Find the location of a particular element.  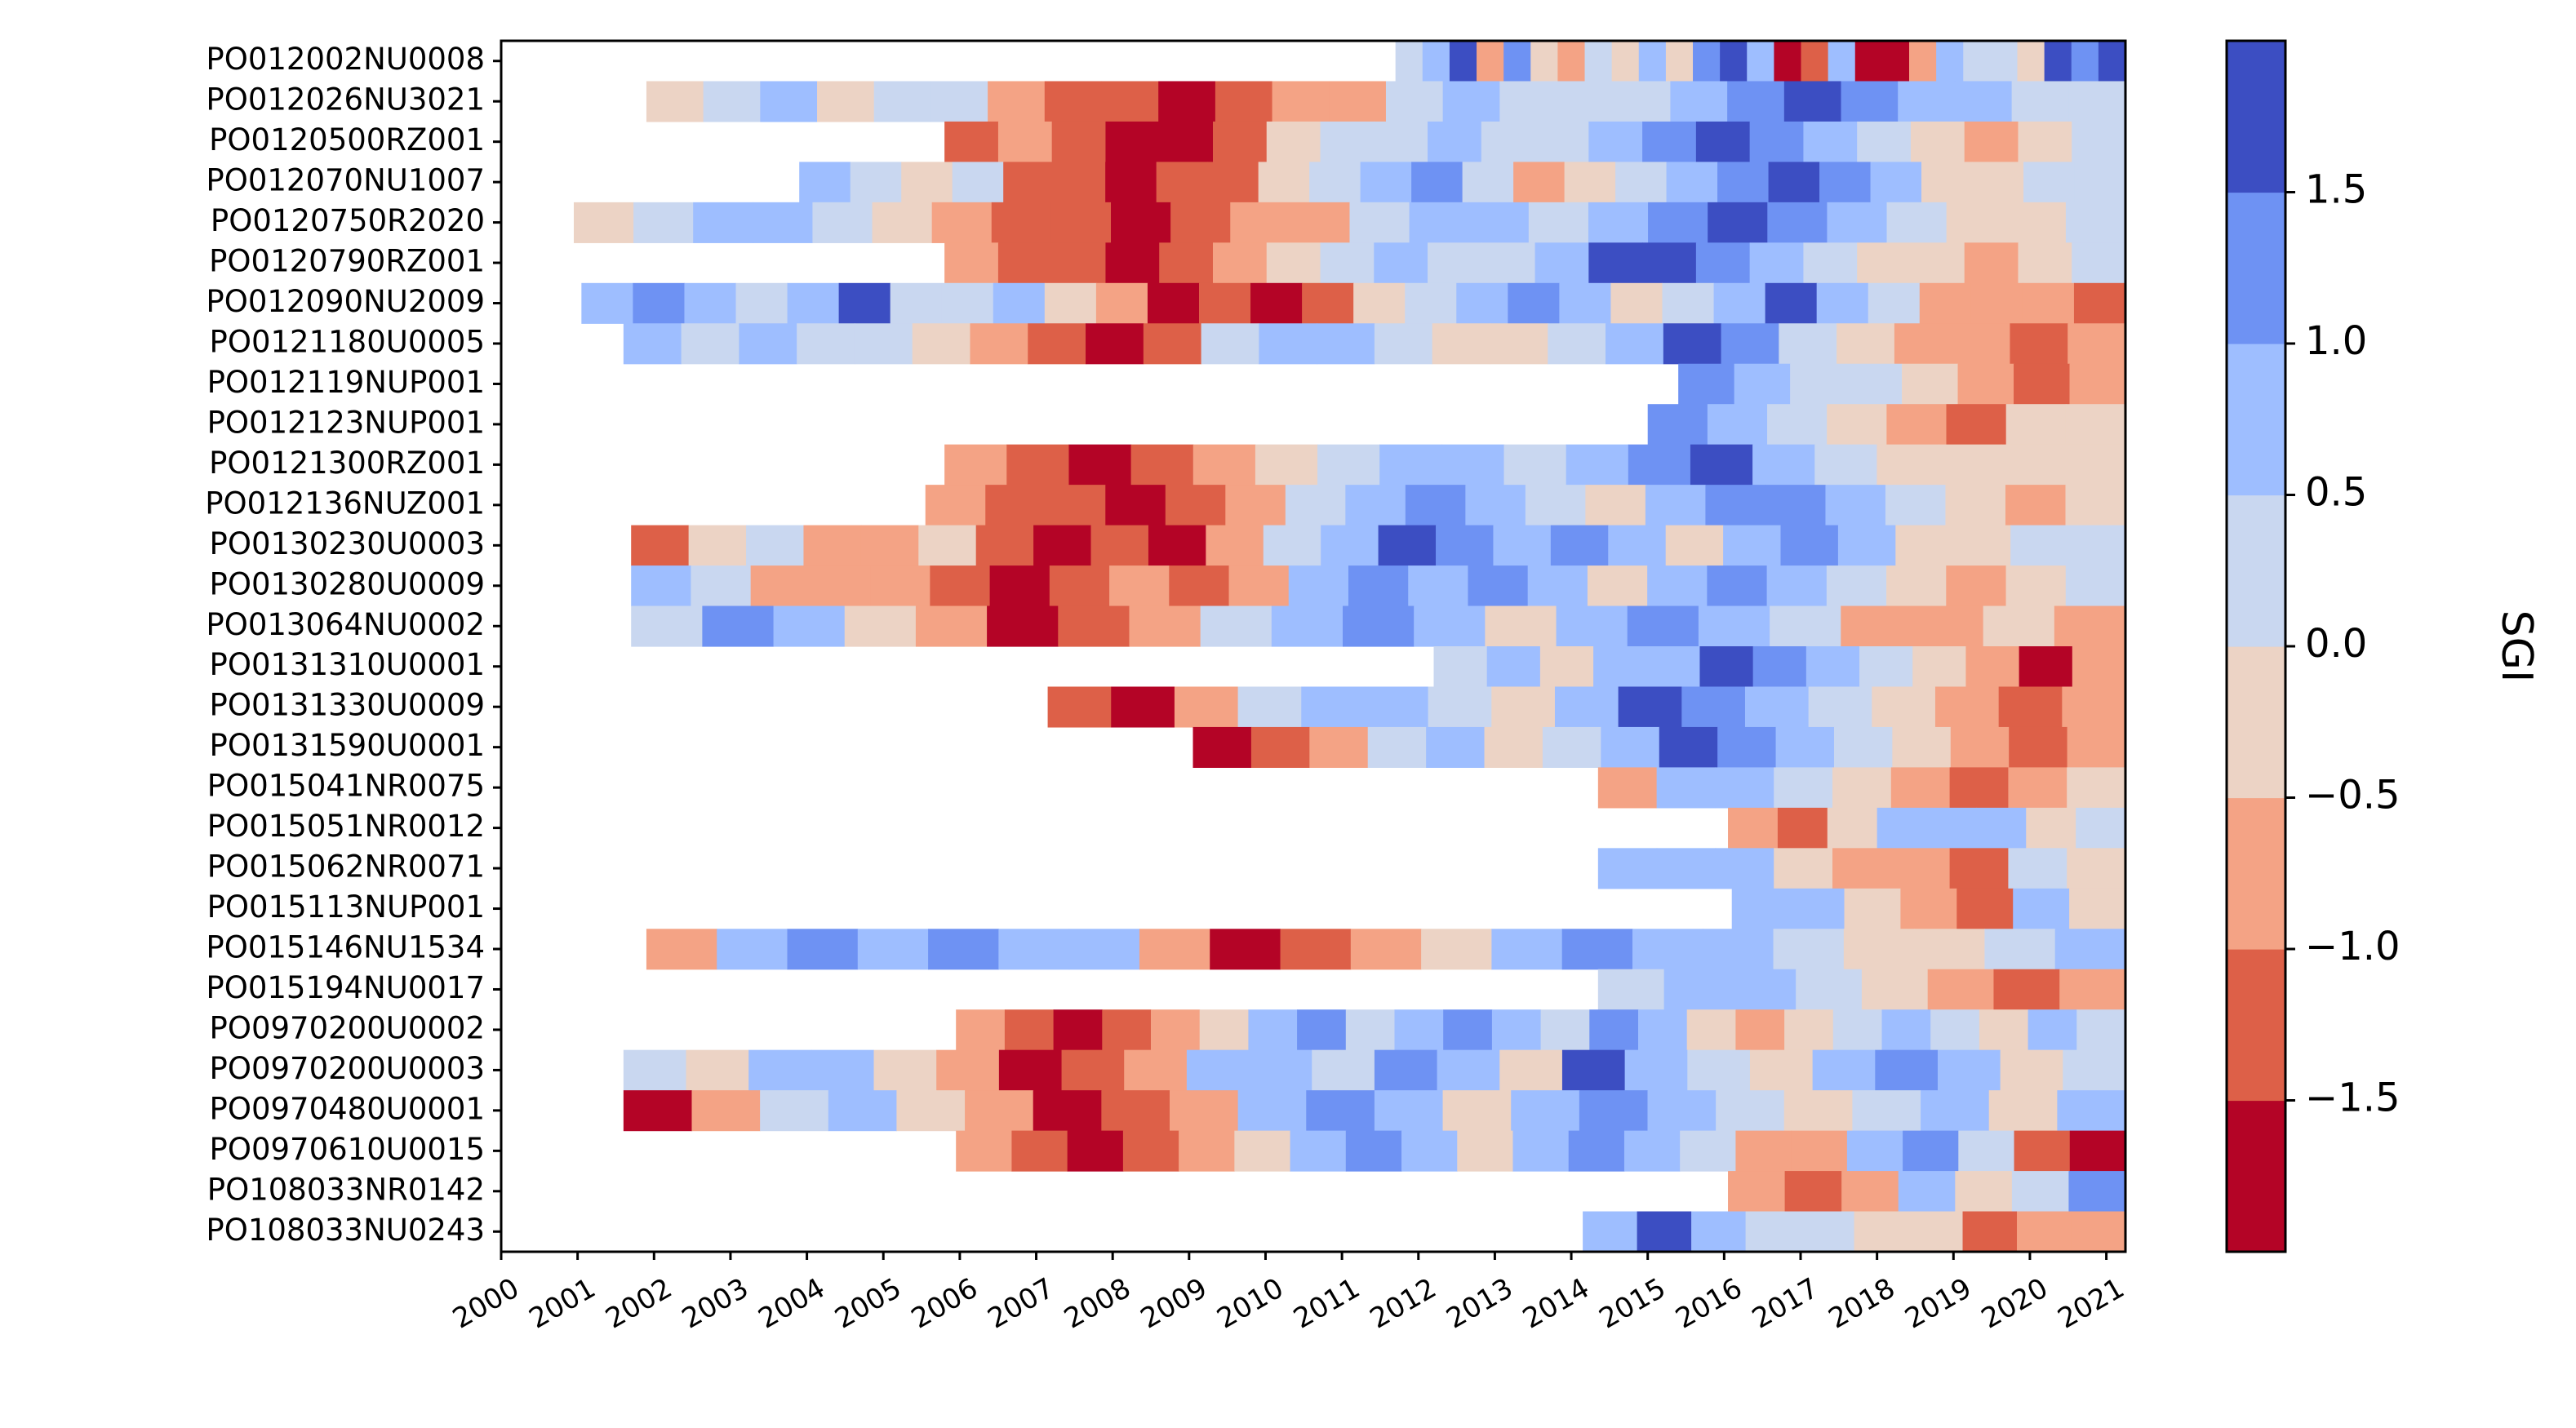

y-tick-label: PO015113NUP001 is located at coordinates (346, 907).